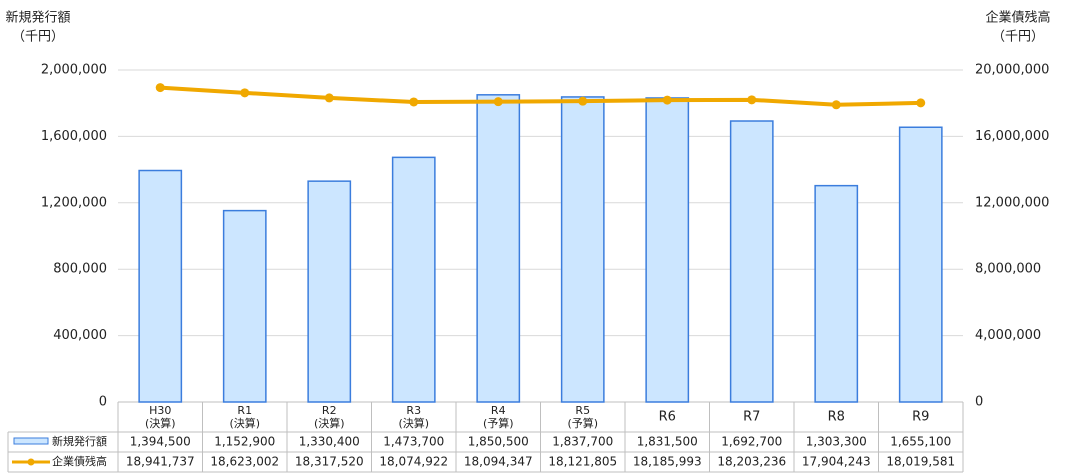  What do you see at coordinates (329, 442) in the screenshot?
I see `table-value: 1,330,400` at bounding box center [329, 442].